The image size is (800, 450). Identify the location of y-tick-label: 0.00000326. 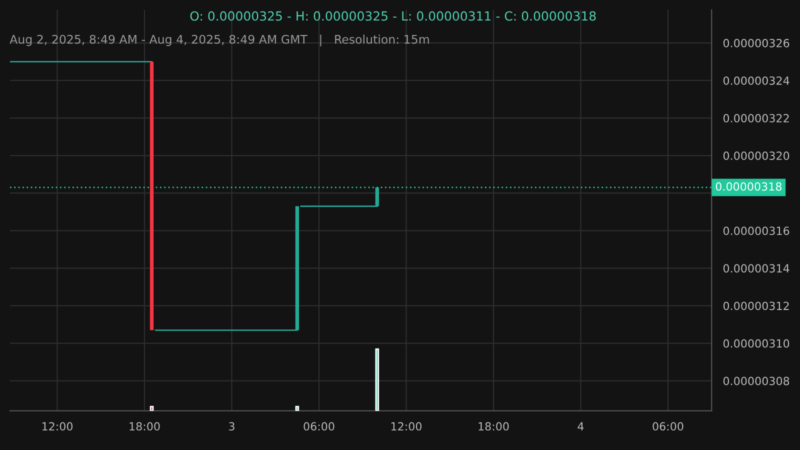
(756, 43).